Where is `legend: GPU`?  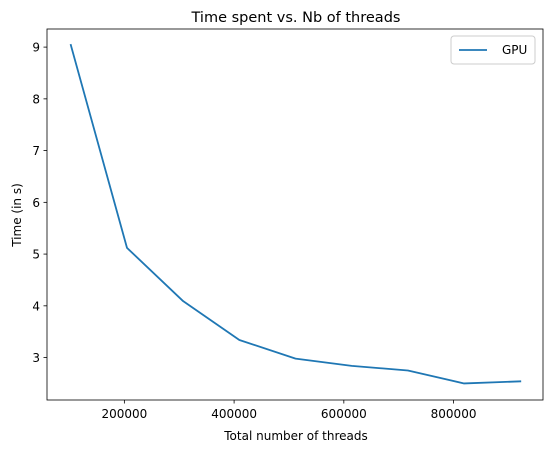
legend: GPU is located at coordinates (493, 50).